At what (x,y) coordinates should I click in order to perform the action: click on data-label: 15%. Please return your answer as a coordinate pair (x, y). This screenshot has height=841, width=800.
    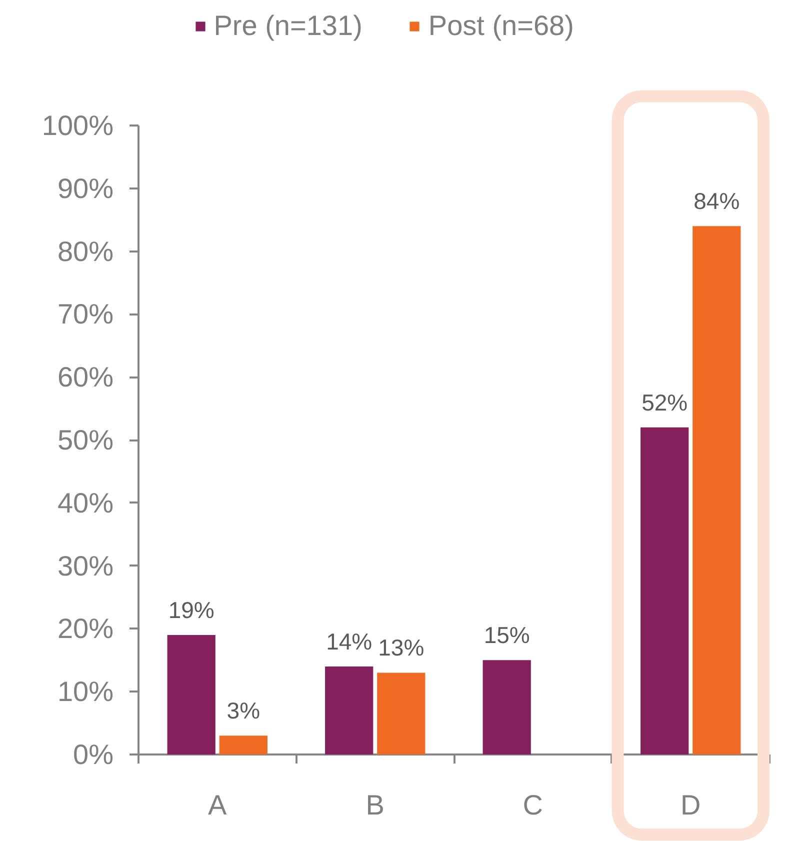
    Looking at the image, I should click on (507, 635).